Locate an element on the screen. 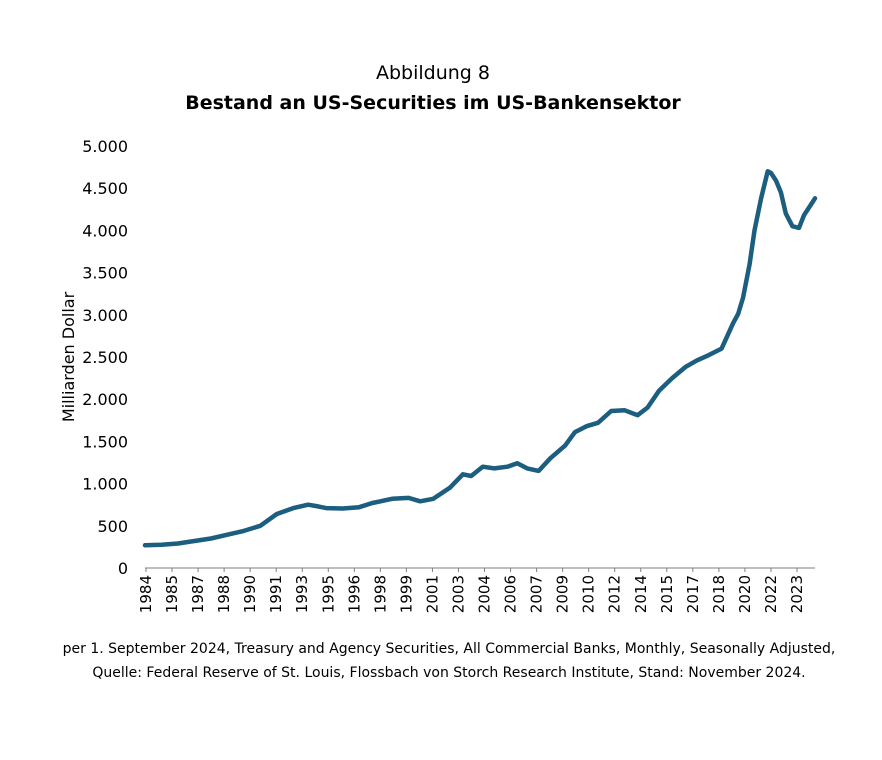 The image size is (882, 760). x-tick-label: 1987 is located at coordinates (198, 594).